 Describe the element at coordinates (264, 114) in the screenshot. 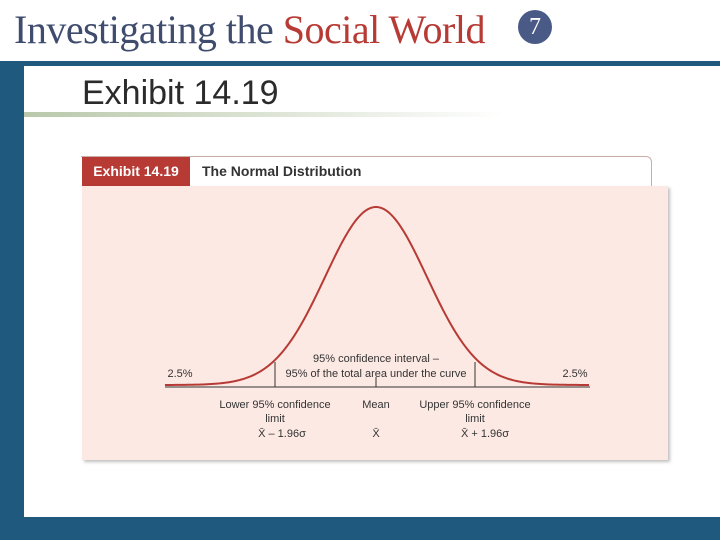

I see `title-underline` at that location.